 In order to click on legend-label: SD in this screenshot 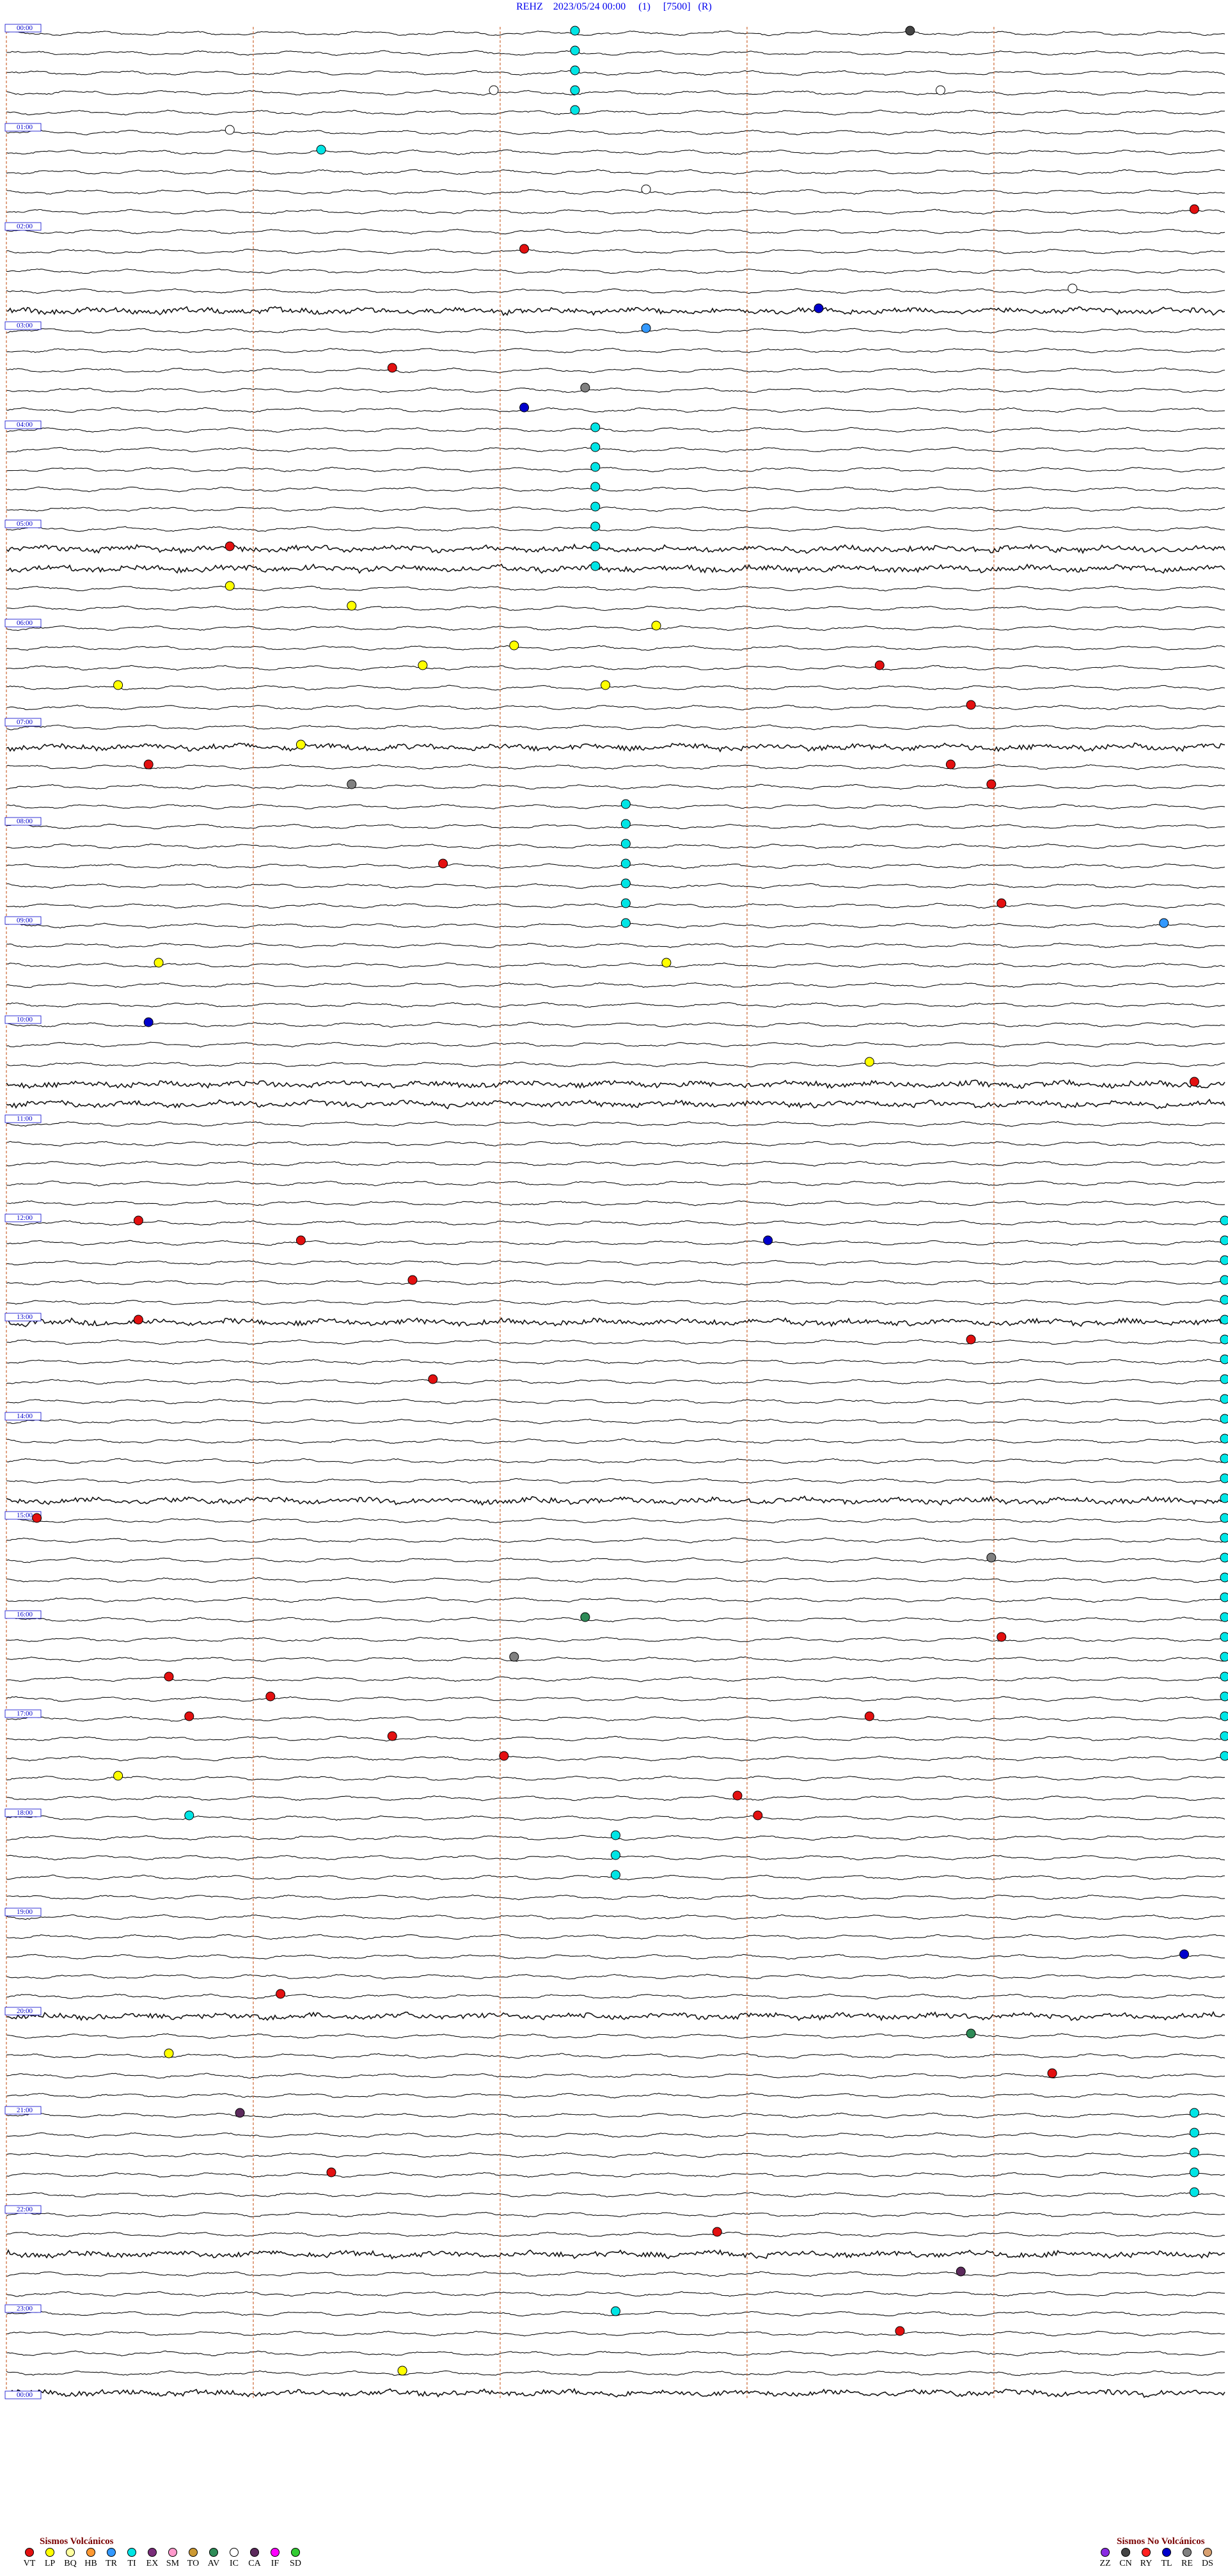, I will do `click(295, 2563)`.